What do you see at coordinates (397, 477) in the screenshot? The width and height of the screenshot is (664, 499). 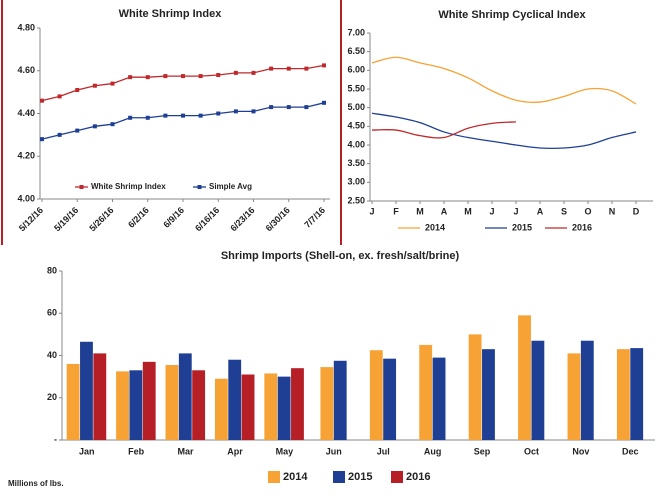 I see `legend-swatch` at bounding box center [397, 477].